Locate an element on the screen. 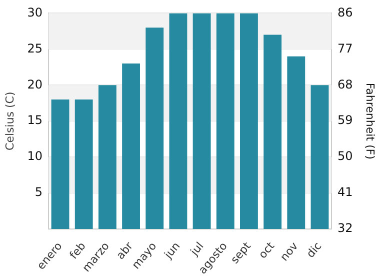 The height and width of the screenshot is (280, 382). y-tick-label: 30 is located at coordinates (34, 12).